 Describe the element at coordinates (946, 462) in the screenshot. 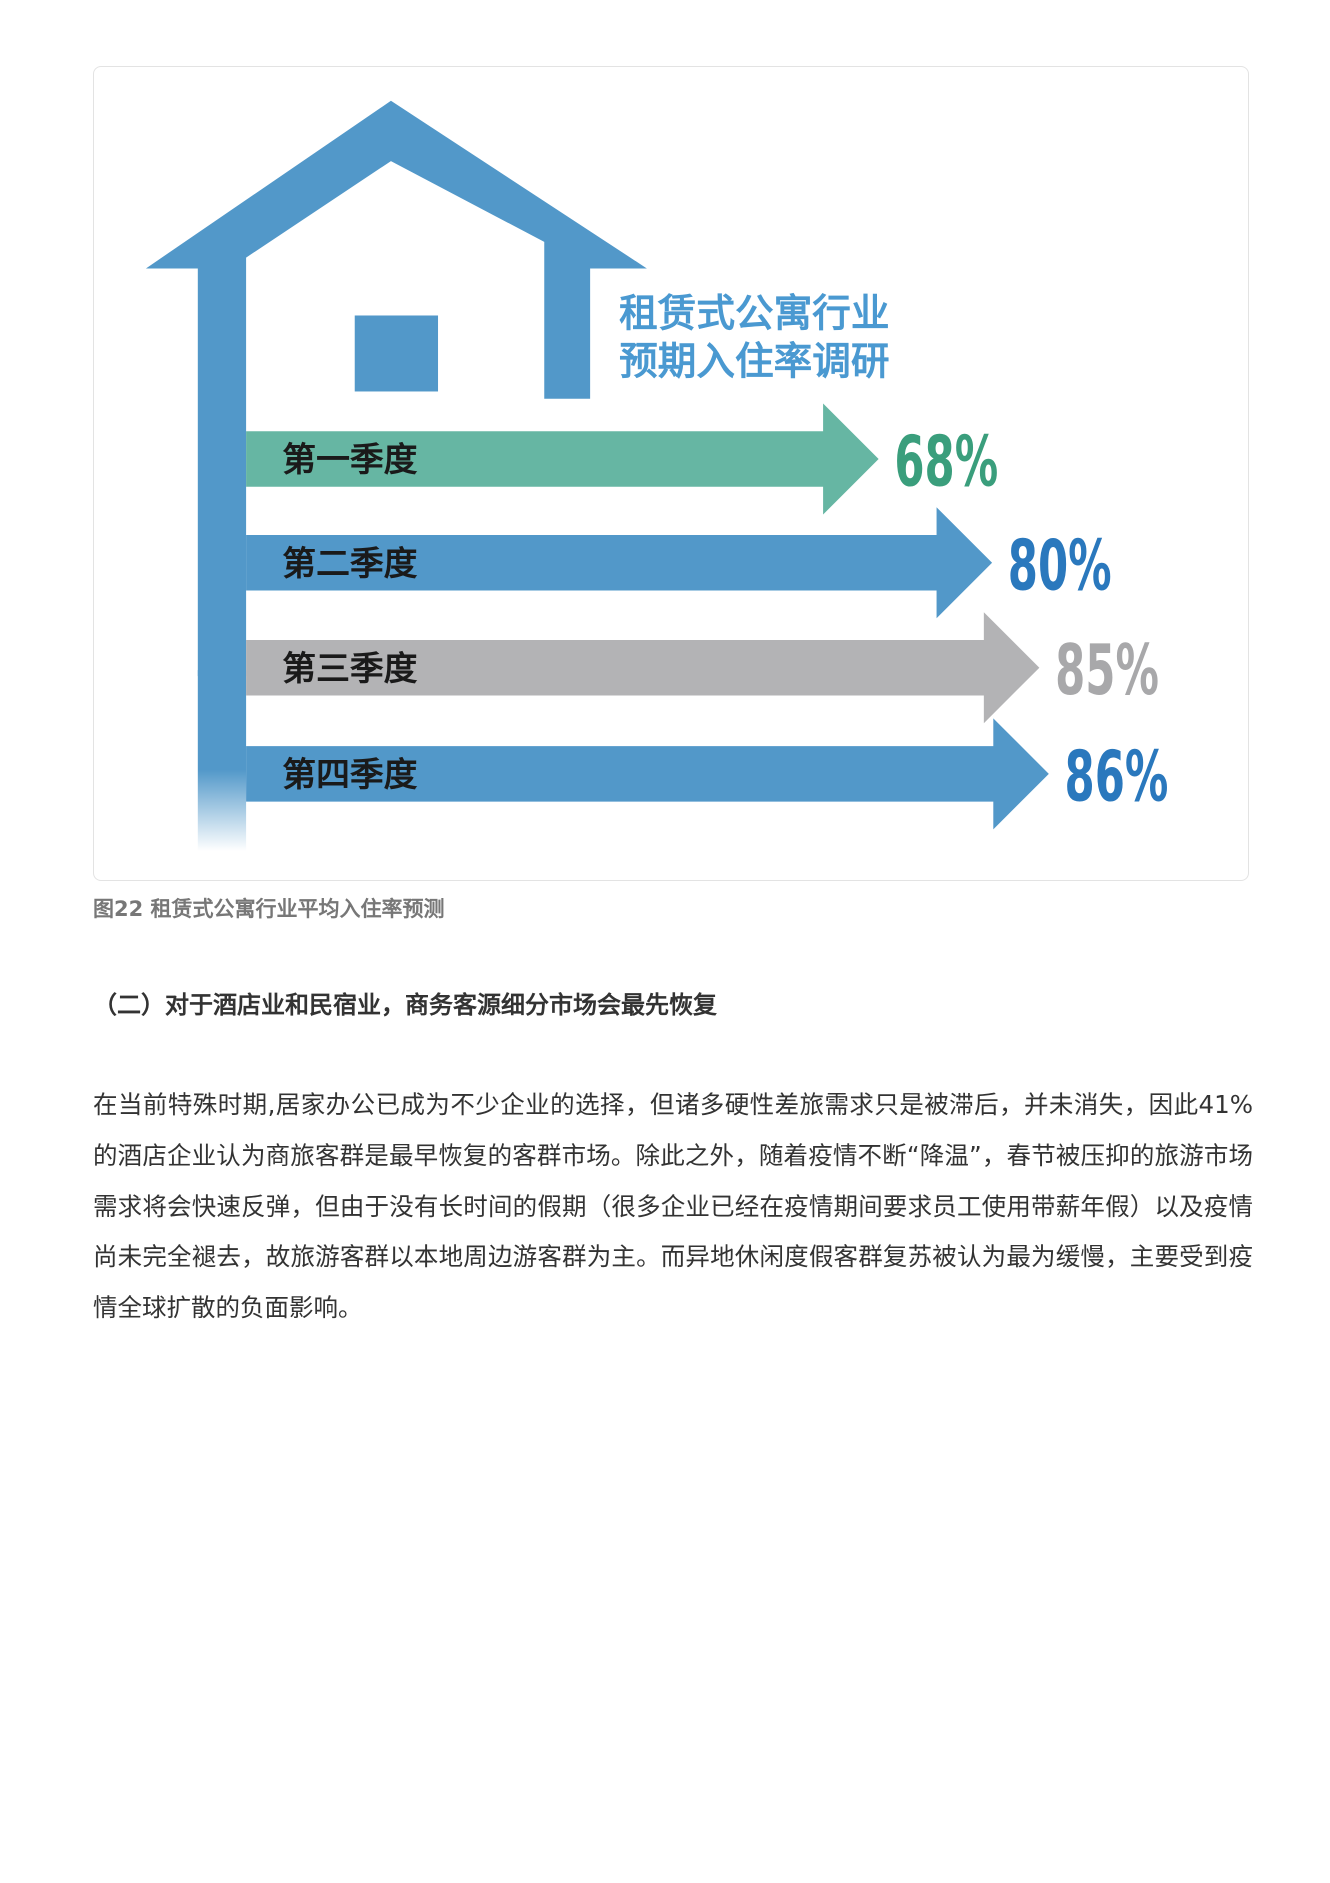

I see `value-label: 68%` at that location.